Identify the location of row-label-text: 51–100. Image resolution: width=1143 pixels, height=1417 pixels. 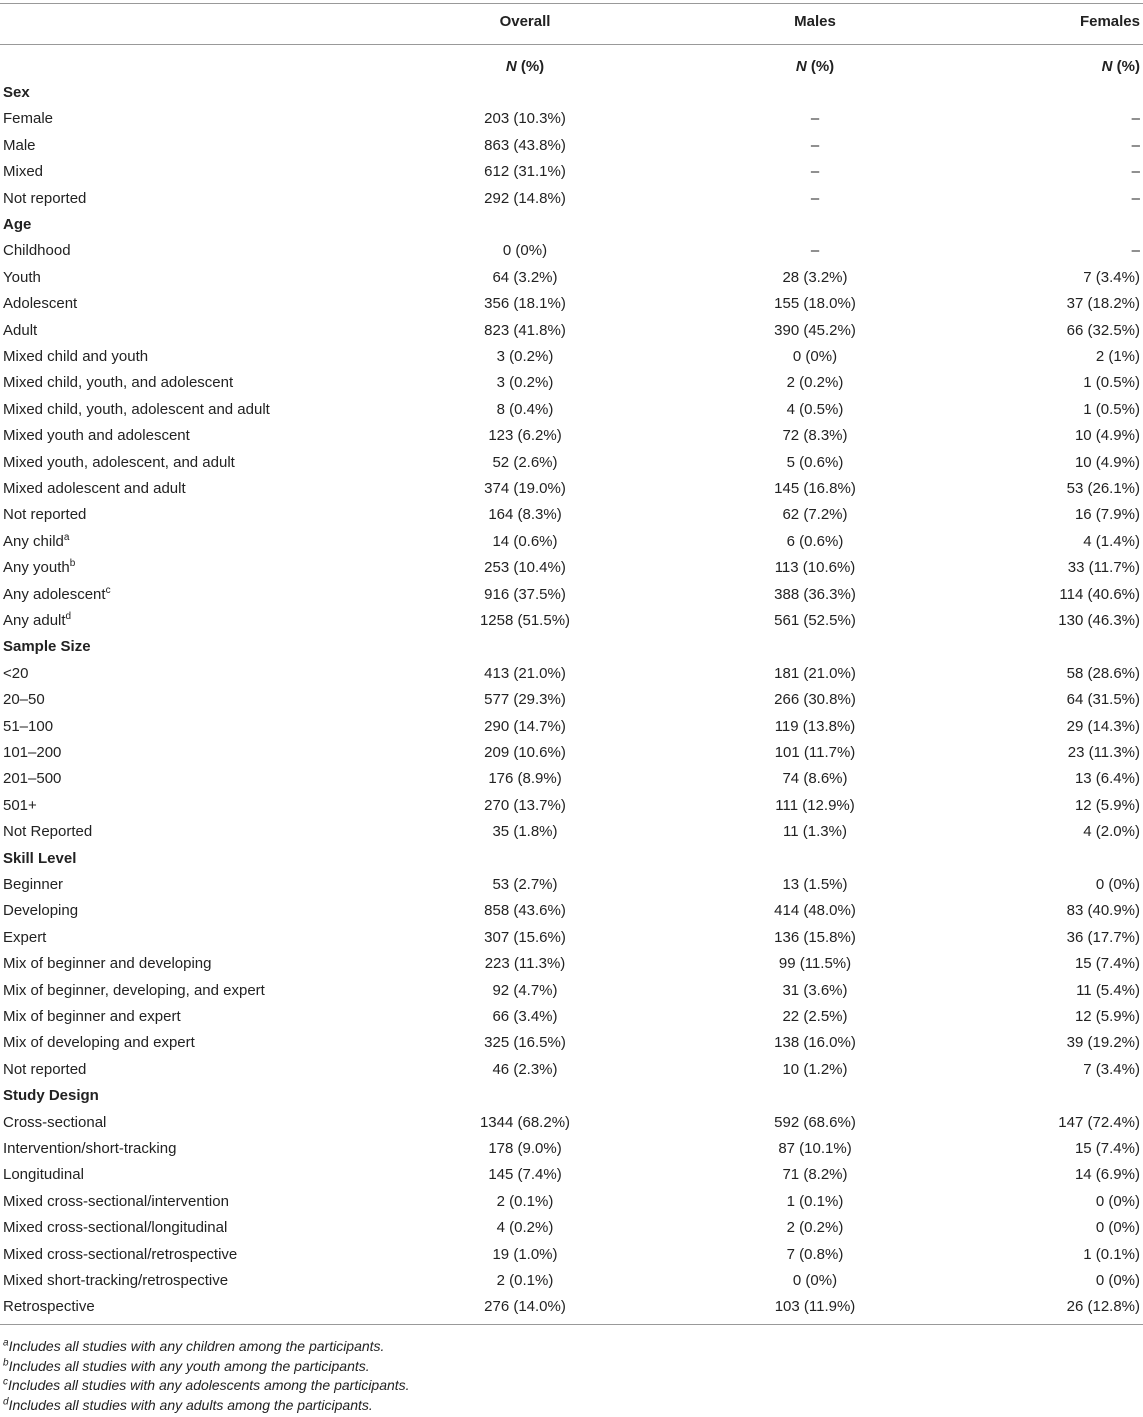
(28, 726).